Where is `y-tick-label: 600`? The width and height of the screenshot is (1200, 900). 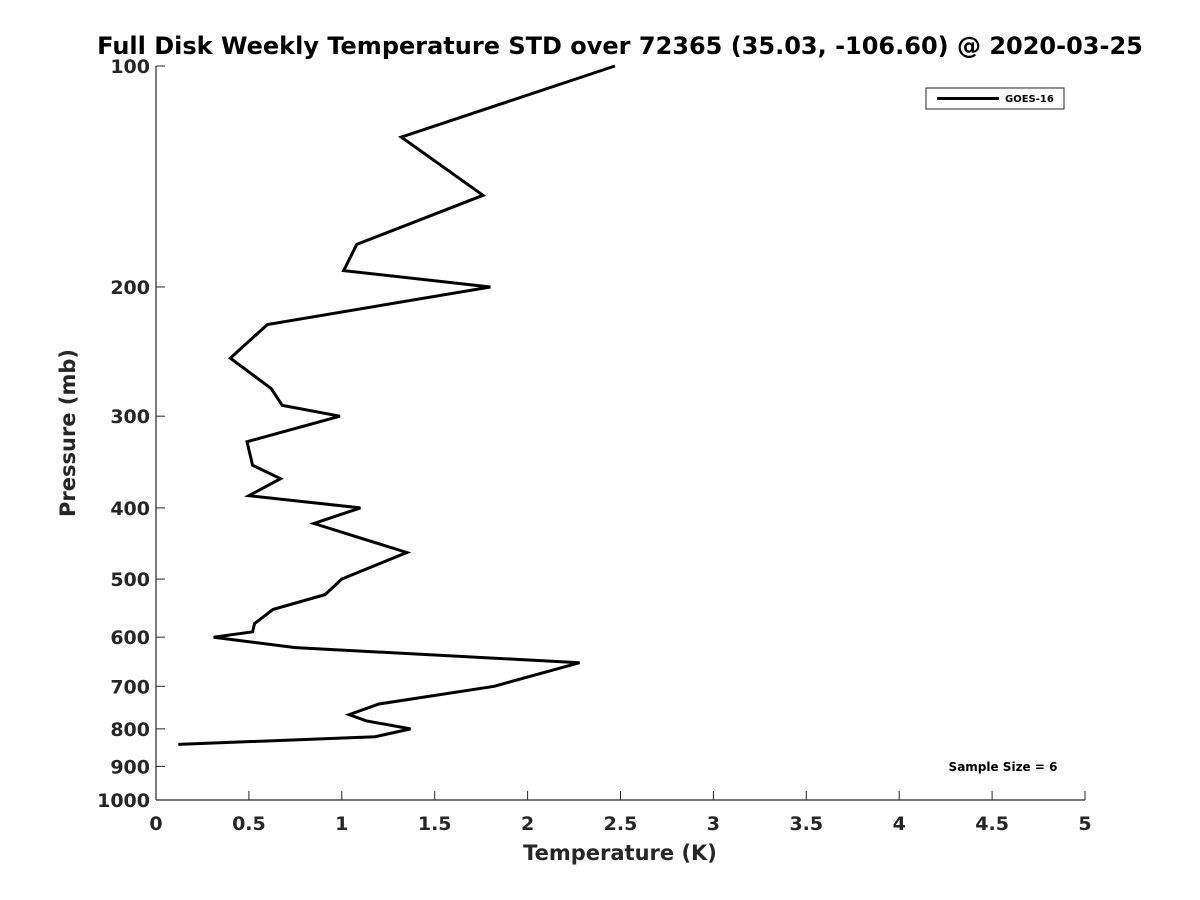
y-tick-label: 600 is located at coordinates (130, 638).